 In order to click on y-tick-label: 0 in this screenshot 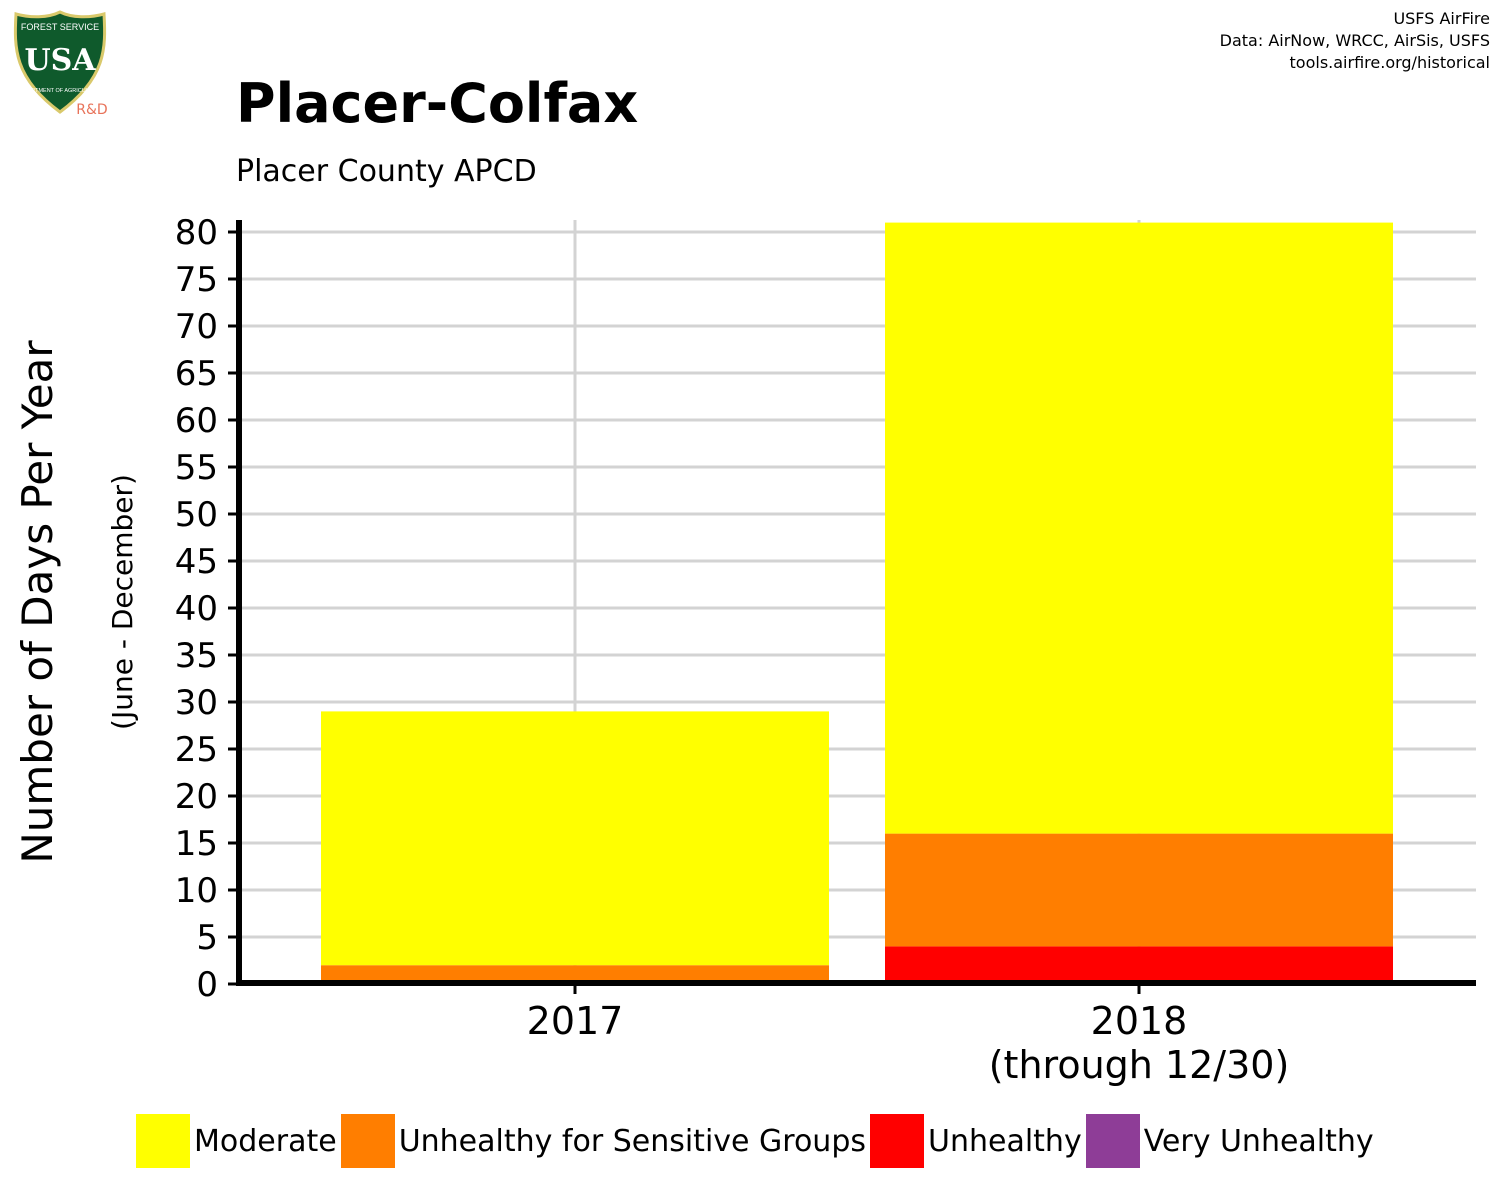, I will do `click(207, 985)`.